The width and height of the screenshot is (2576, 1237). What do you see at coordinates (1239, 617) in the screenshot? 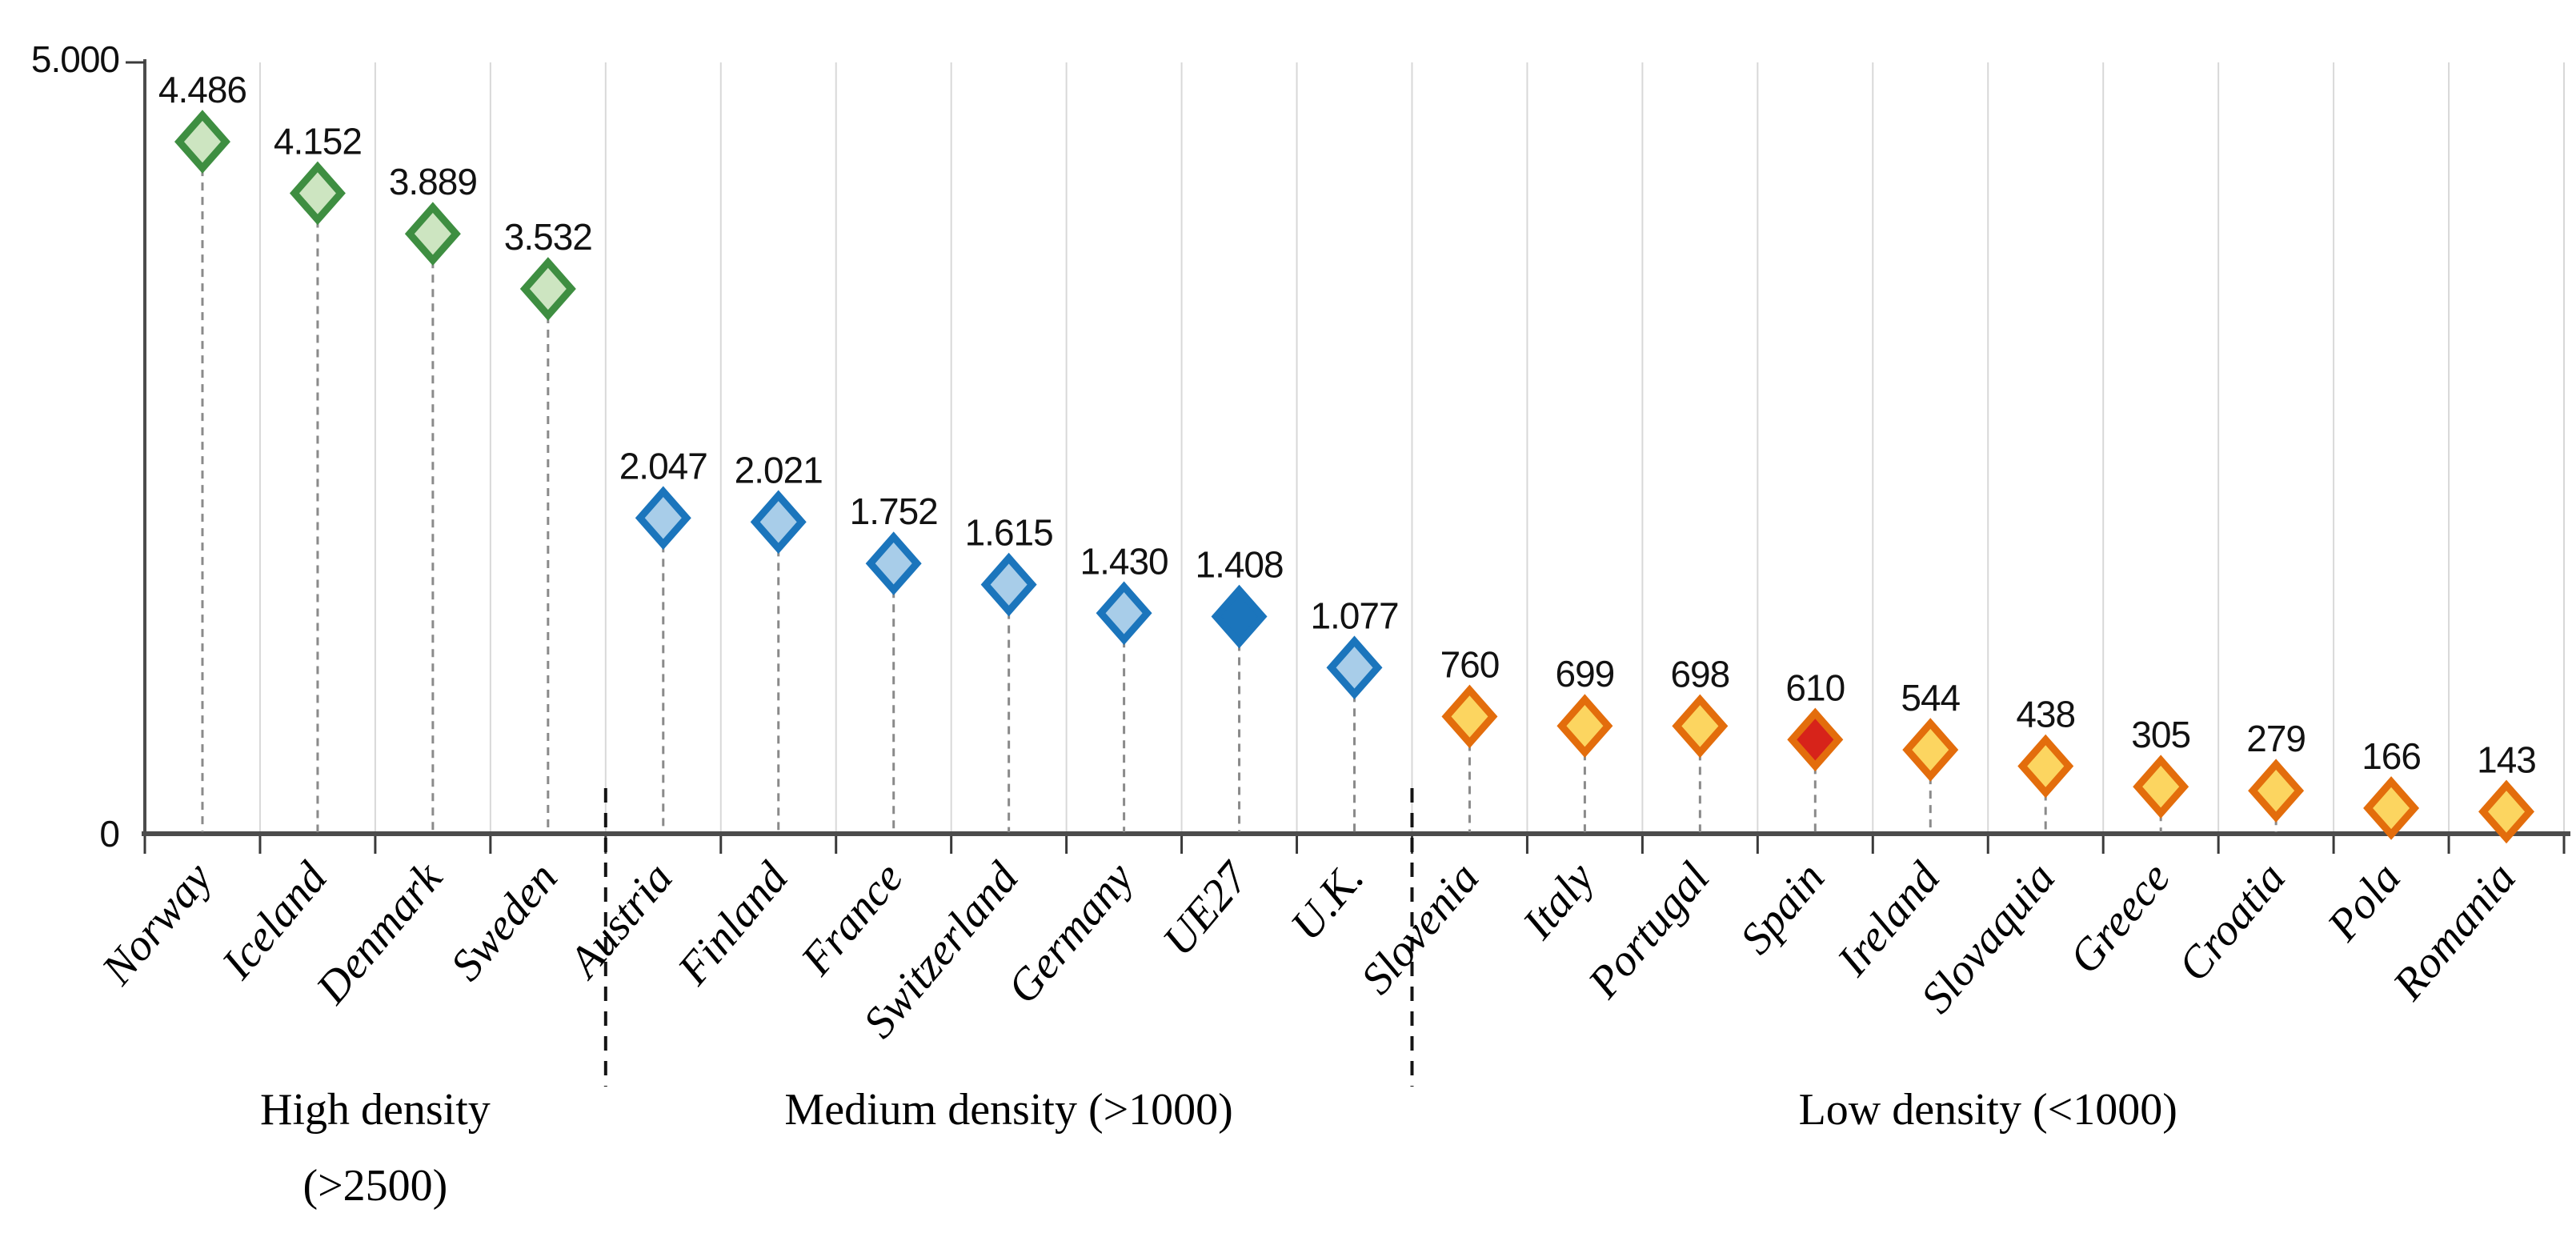
I see `marker-ue27` at bounding box center [1239, 617].